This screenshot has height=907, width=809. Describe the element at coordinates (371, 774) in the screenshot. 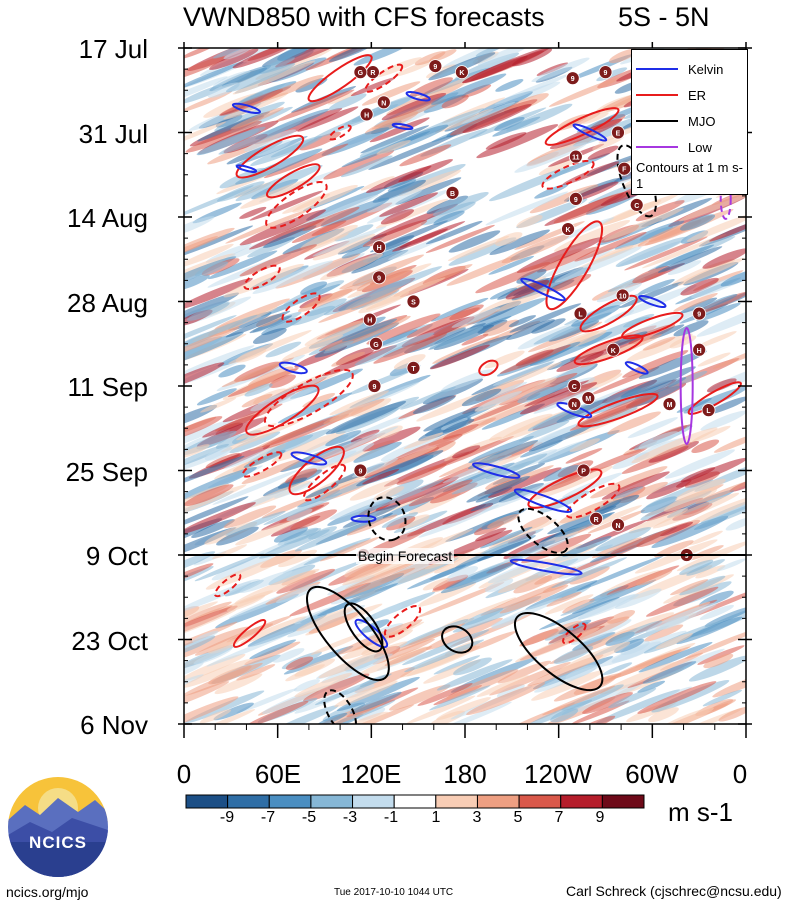

I see `x-tick-label: 120E` at that location.